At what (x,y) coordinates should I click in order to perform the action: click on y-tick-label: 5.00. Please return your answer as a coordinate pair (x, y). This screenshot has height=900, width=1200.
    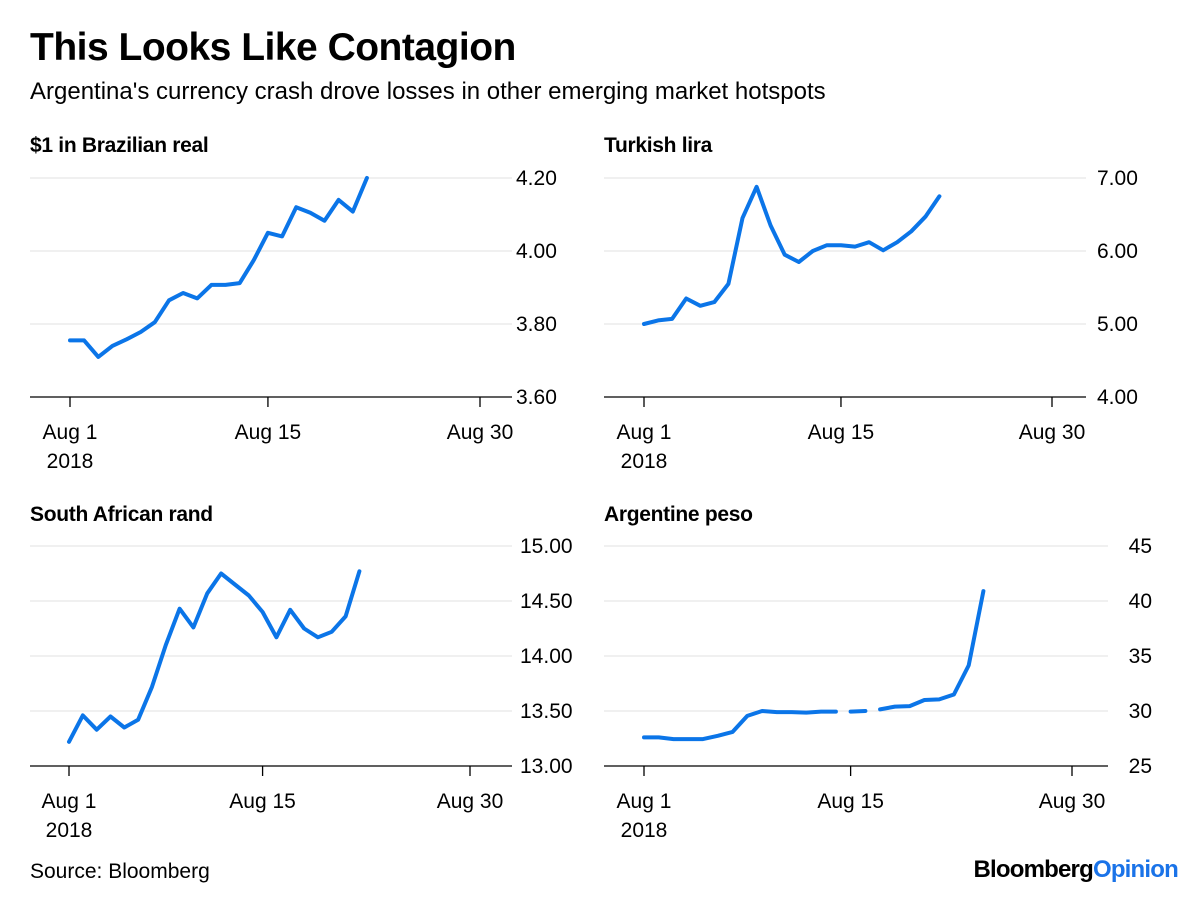
    Looking at the image, I should click on (1117, 324).